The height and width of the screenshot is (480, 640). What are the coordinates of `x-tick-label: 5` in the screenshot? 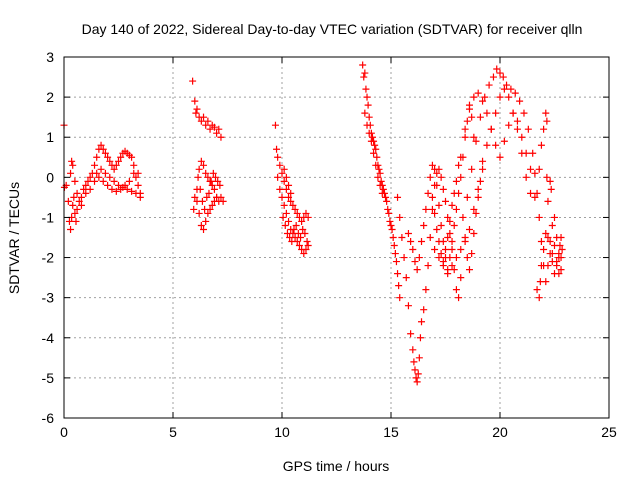 It's located at (173, 432).